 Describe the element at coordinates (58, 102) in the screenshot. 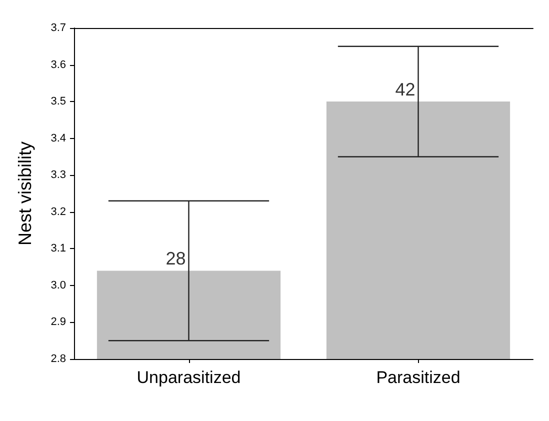

I see `y-tick-label: 3.5` at that location.